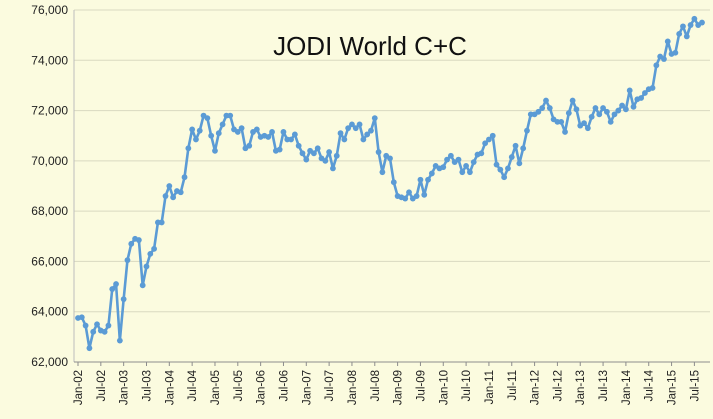 The height and width of the screenshot is (419, 713). Describe the element at coordinates (536, 387) in the screenshot. I see `x-tick-label: Jan-12` at that location.